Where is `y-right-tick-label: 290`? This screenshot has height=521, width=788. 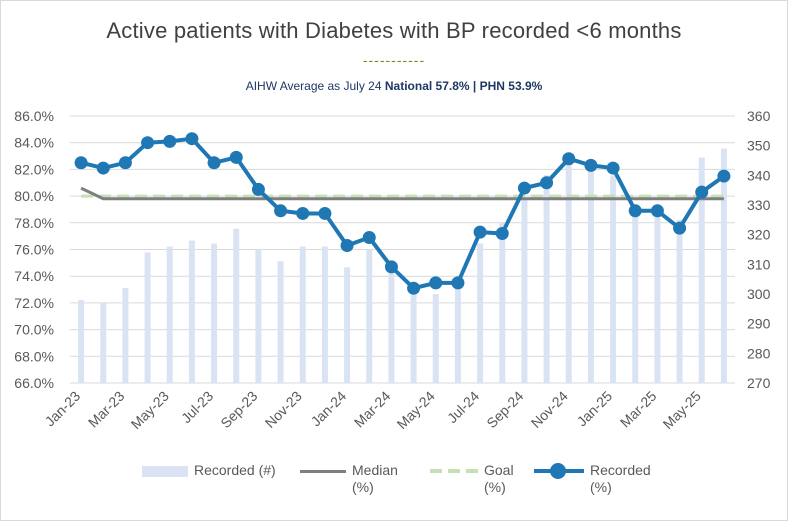 y-right-tick-label: 290 is located at coordinates (759, 324).